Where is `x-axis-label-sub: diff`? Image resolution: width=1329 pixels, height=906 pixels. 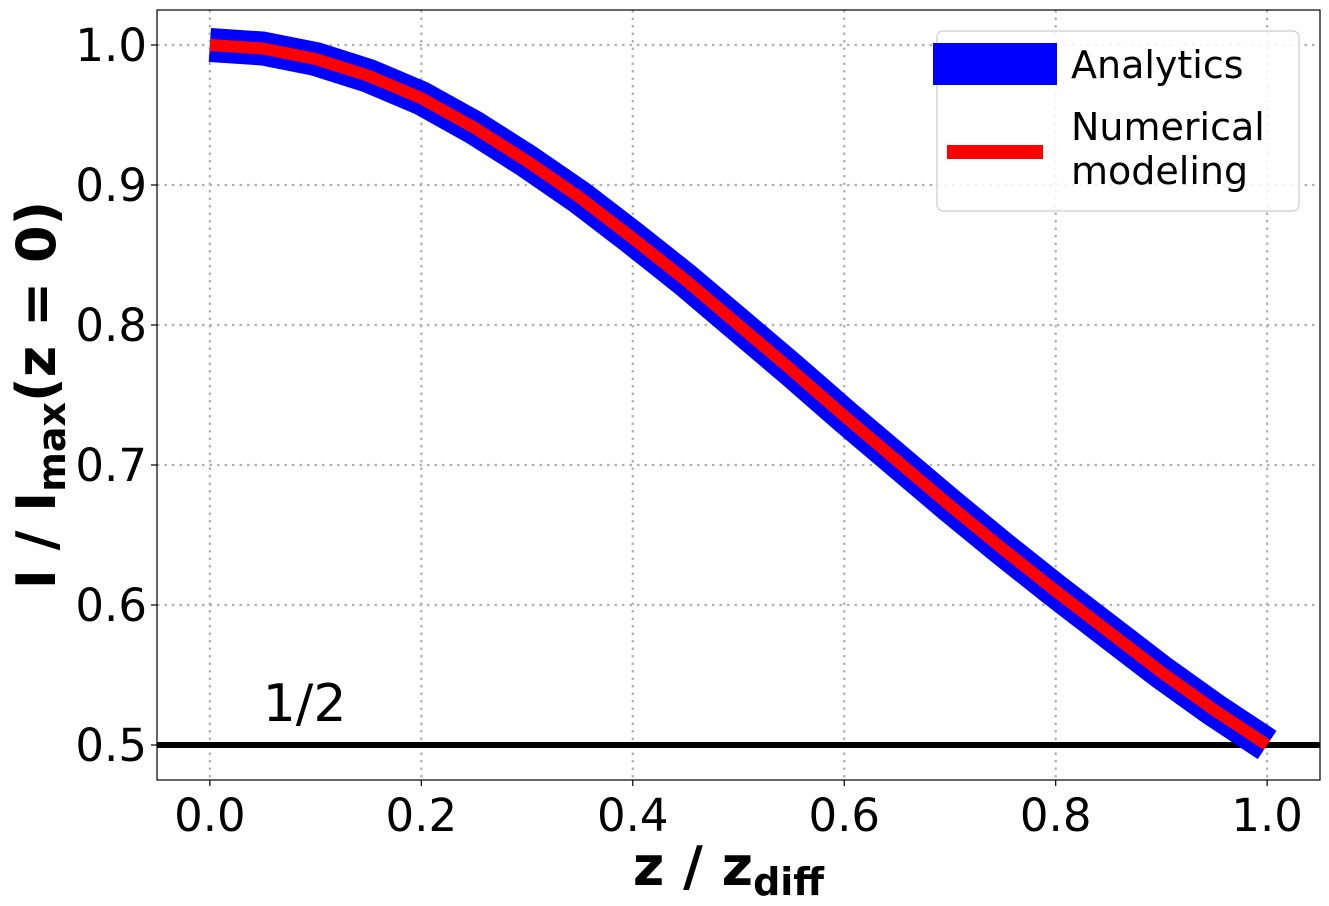 x-axis-label-sub: diff is located at coordinates (789, 882).